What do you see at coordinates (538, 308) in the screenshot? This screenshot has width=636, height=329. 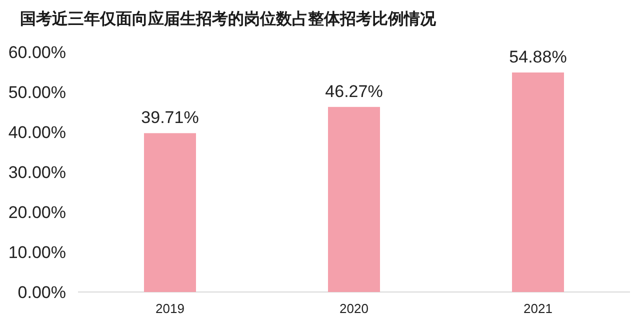 I see `x-tick-label: 2021` at bounding box center [538, 308].